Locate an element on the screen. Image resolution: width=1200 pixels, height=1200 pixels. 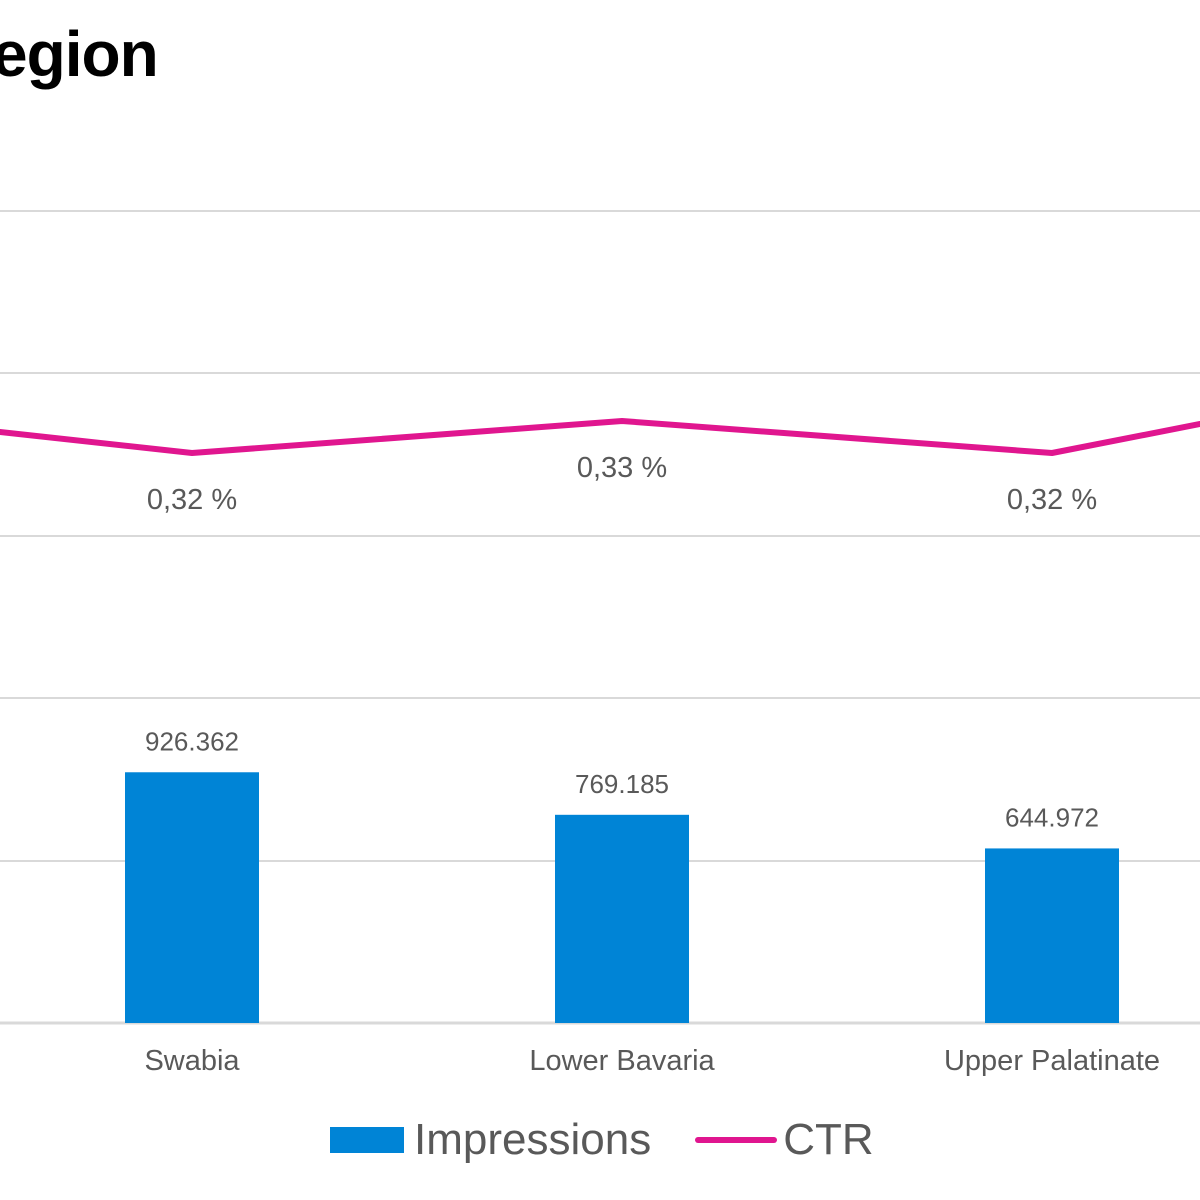
x-axis-tick-labels: Swabia Lower Bavaria Upper Palatinate is located at coordinates (652, 1061).